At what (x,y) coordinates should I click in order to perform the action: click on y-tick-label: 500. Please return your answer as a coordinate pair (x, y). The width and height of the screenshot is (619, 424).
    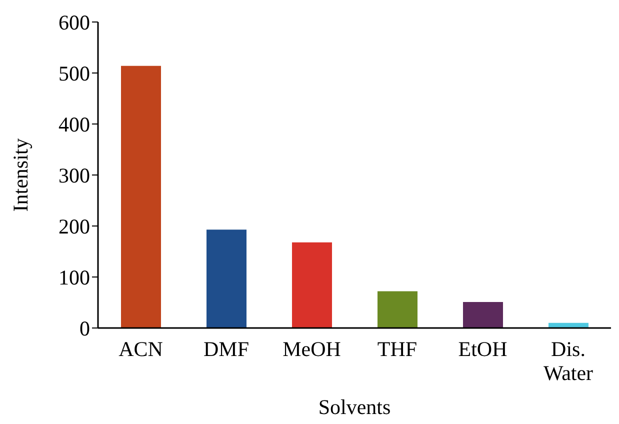
    Looking at the image, I should click on (74, 73).